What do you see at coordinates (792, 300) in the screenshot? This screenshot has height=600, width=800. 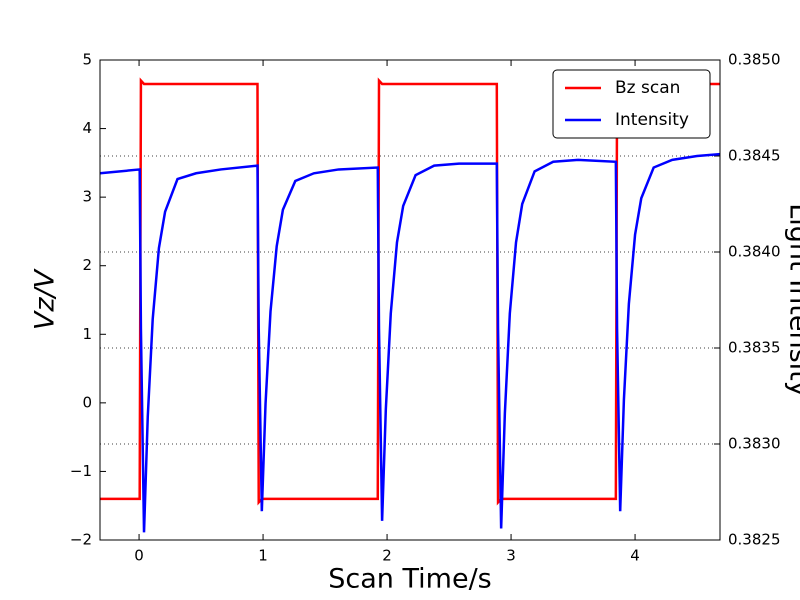 I see `y2-axis-label: Light Intensity` at bounding box center [792, 300].